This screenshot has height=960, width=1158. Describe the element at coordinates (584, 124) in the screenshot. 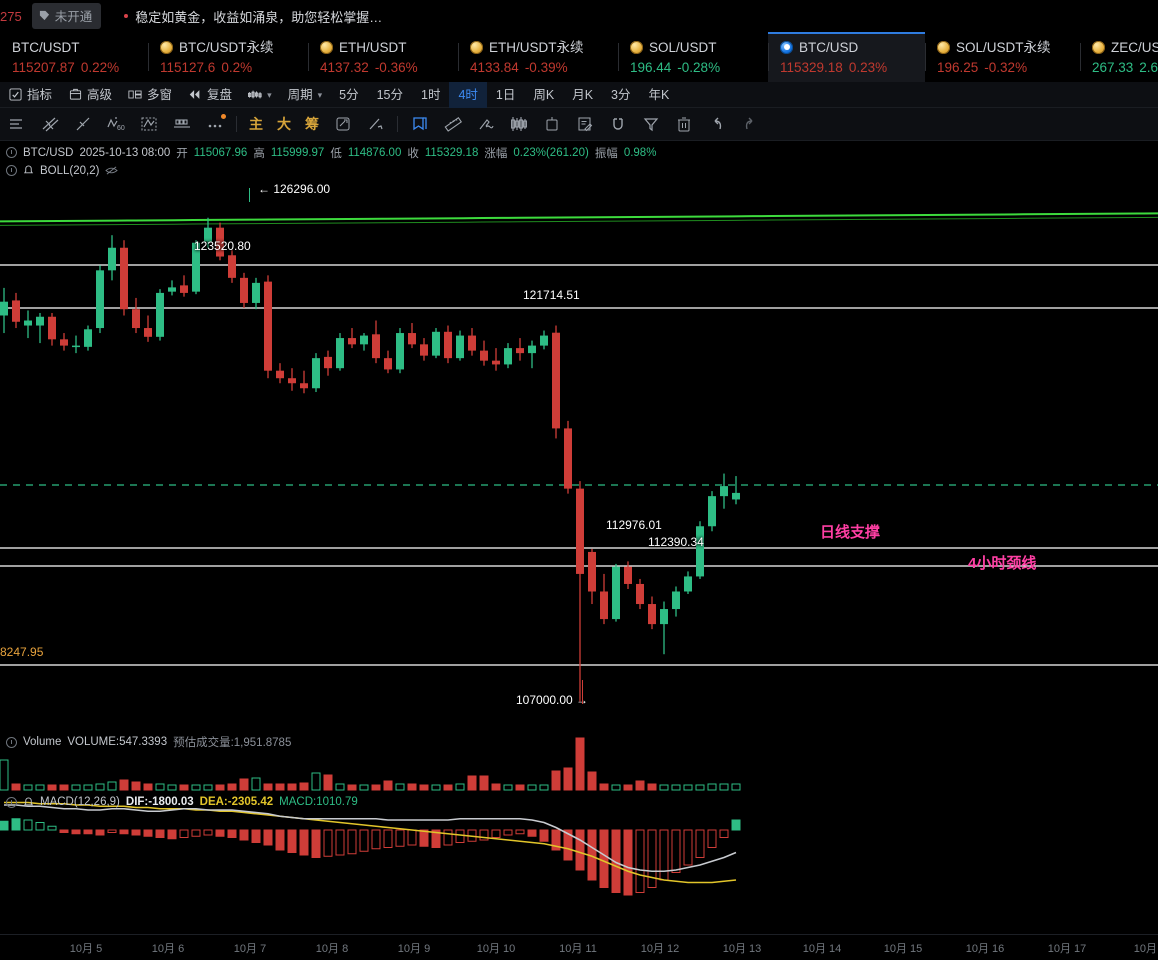

I see `note-edit-icon` at that location.